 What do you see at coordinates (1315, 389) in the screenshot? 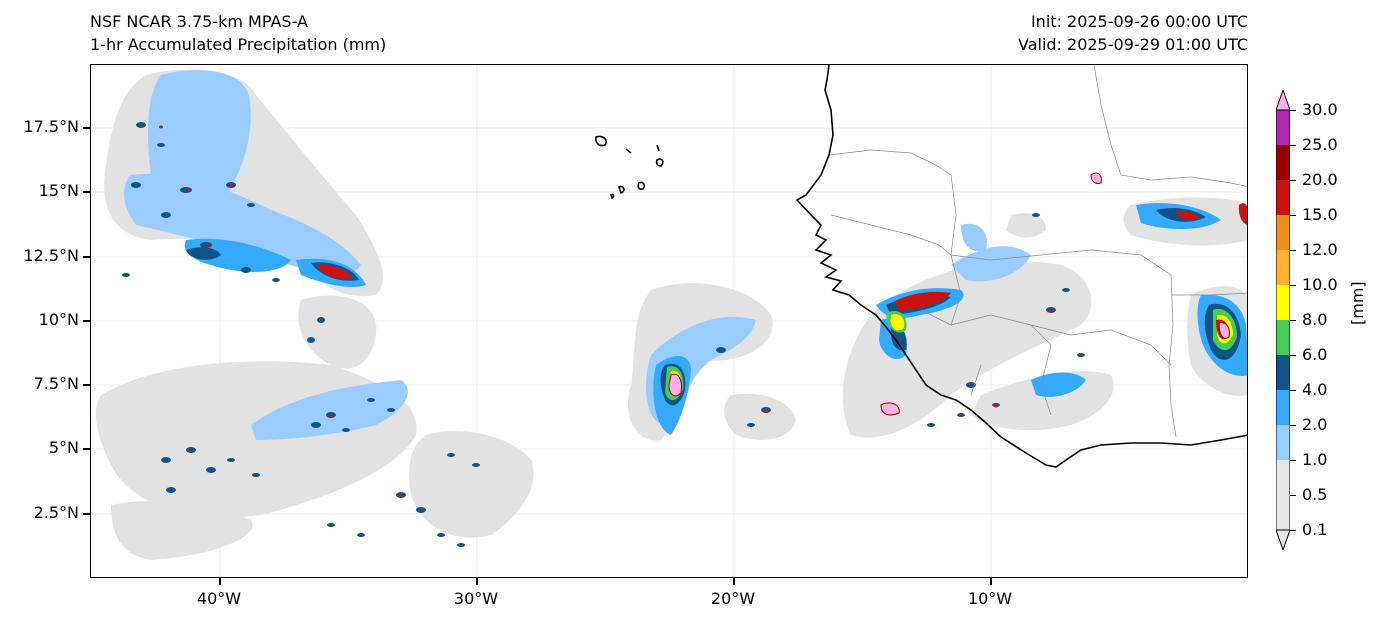
I see `colorbar-level-label: 4.0` at bounding box center [1315, 389].